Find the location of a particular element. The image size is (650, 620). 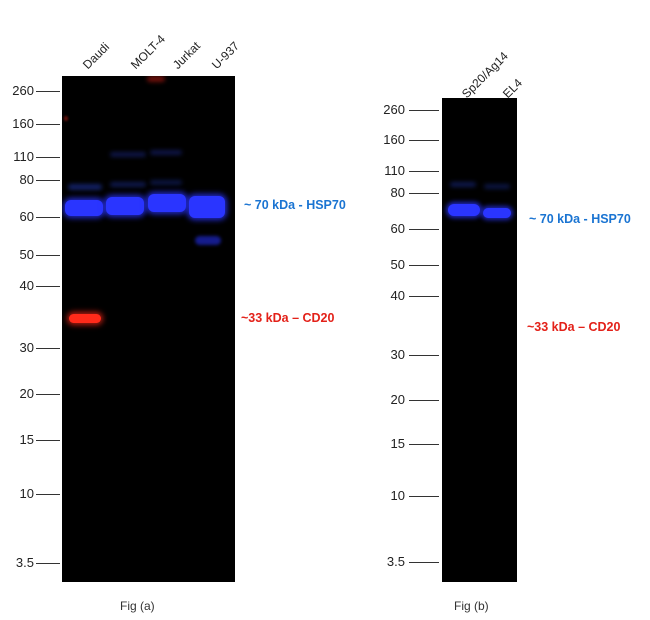

hsp70-band-sp20 is located at coordinates (464, 210).